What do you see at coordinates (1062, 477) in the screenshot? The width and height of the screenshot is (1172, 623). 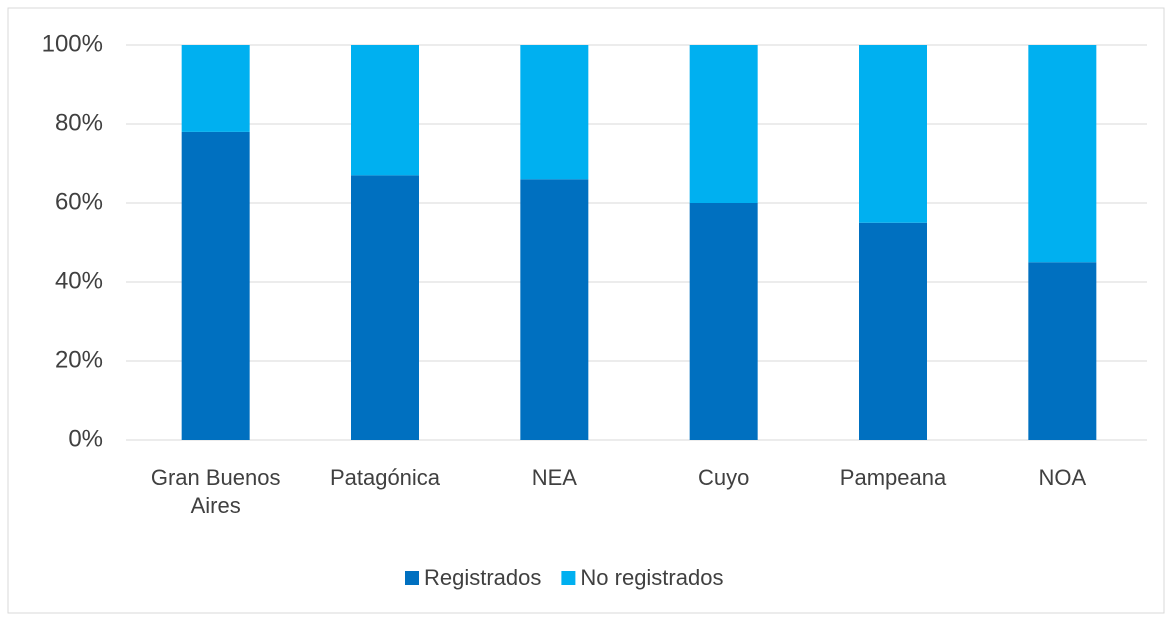 I see `x-tick-label: NOA` at bounding box center [1062, 477].